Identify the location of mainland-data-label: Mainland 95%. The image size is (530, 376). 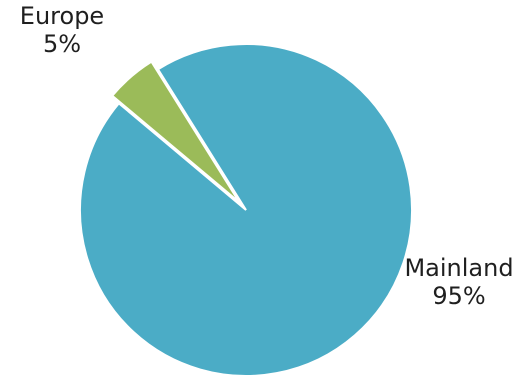
(458, 282).